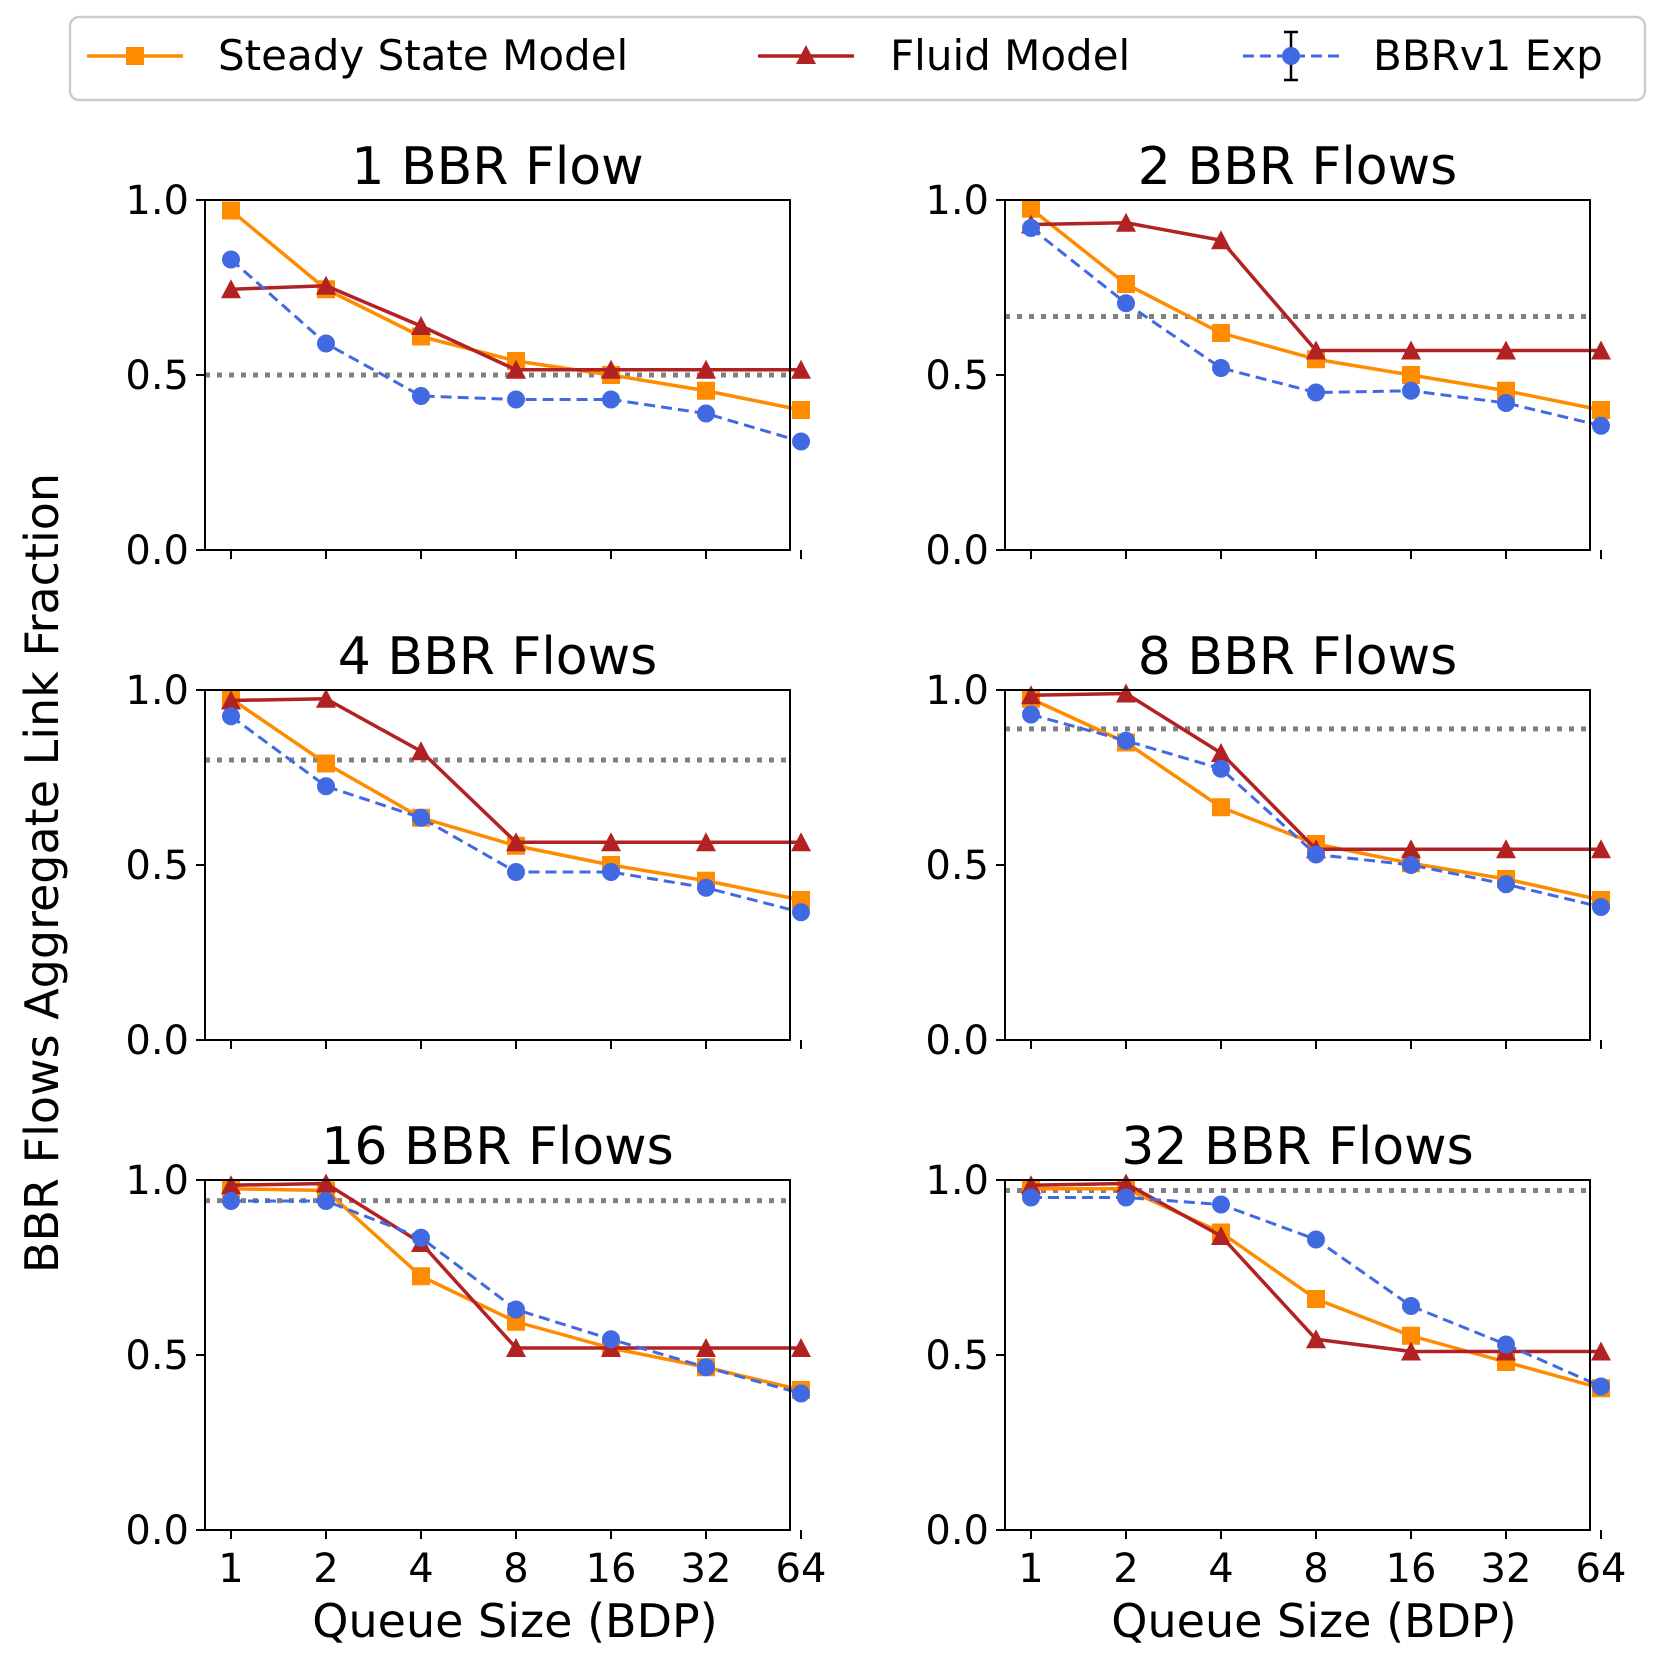  Describe the element at coordinates (423, 55) in the screenshot. I see `legend-label-steady: Steady State Model` at that location.